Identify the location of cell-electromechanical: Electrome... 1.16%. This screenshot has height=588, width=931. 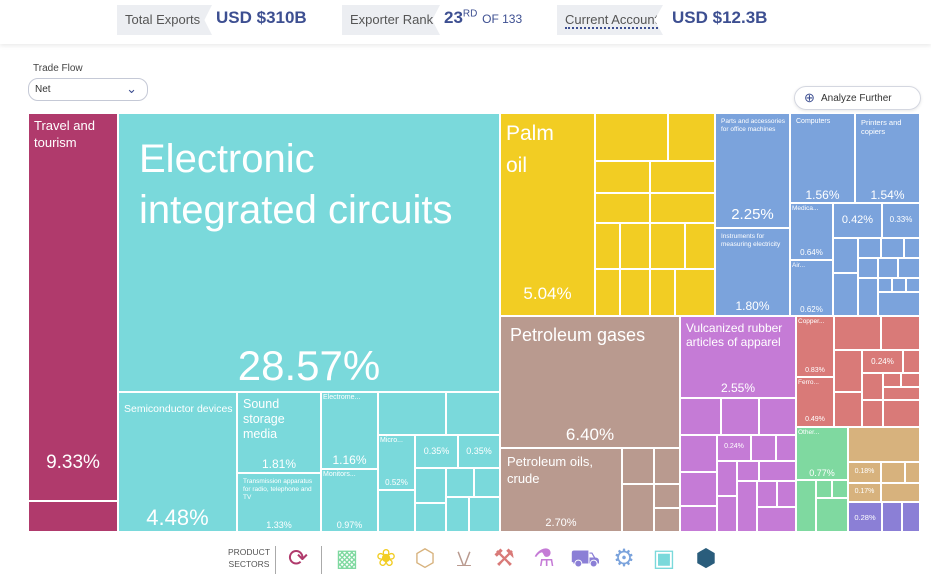
(349, 430).